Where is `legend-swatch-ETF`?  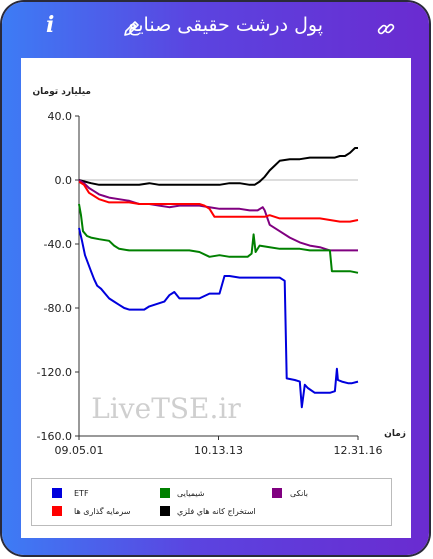
legend-swatch-ETF is located at coordinates (57, 493).